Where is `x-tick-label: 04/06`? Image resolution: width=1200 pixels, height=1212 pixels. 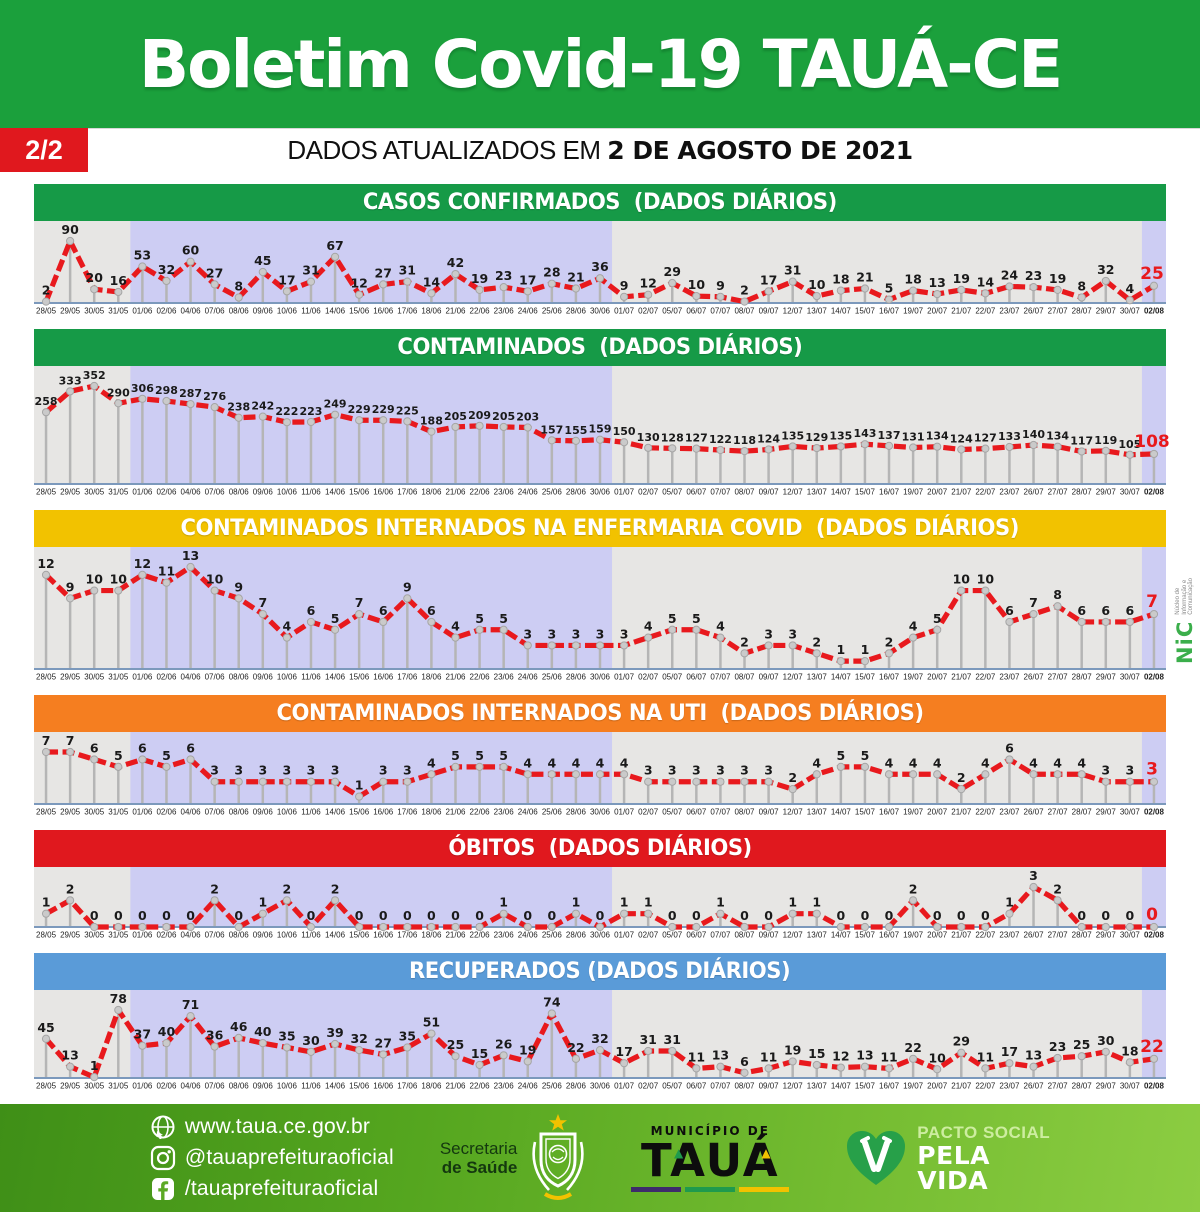
x-tick-label: 04/06 is located at coordinates (191, 935).